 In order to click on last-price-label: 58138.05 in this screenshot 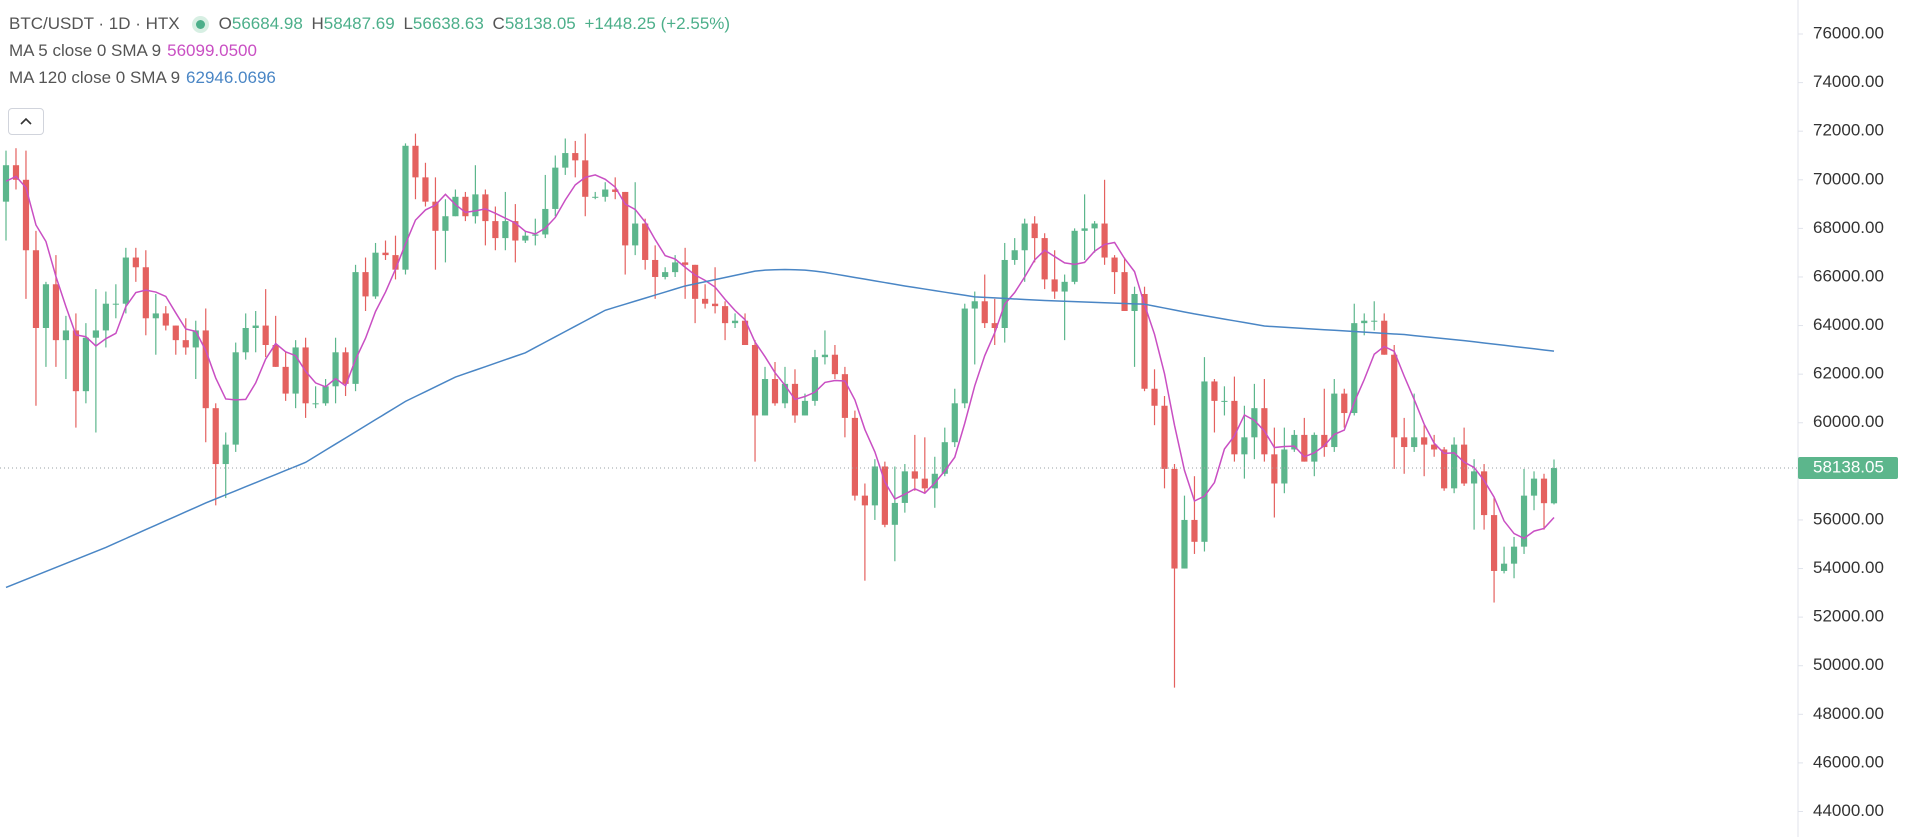, I will do `click(1848, 466)`.